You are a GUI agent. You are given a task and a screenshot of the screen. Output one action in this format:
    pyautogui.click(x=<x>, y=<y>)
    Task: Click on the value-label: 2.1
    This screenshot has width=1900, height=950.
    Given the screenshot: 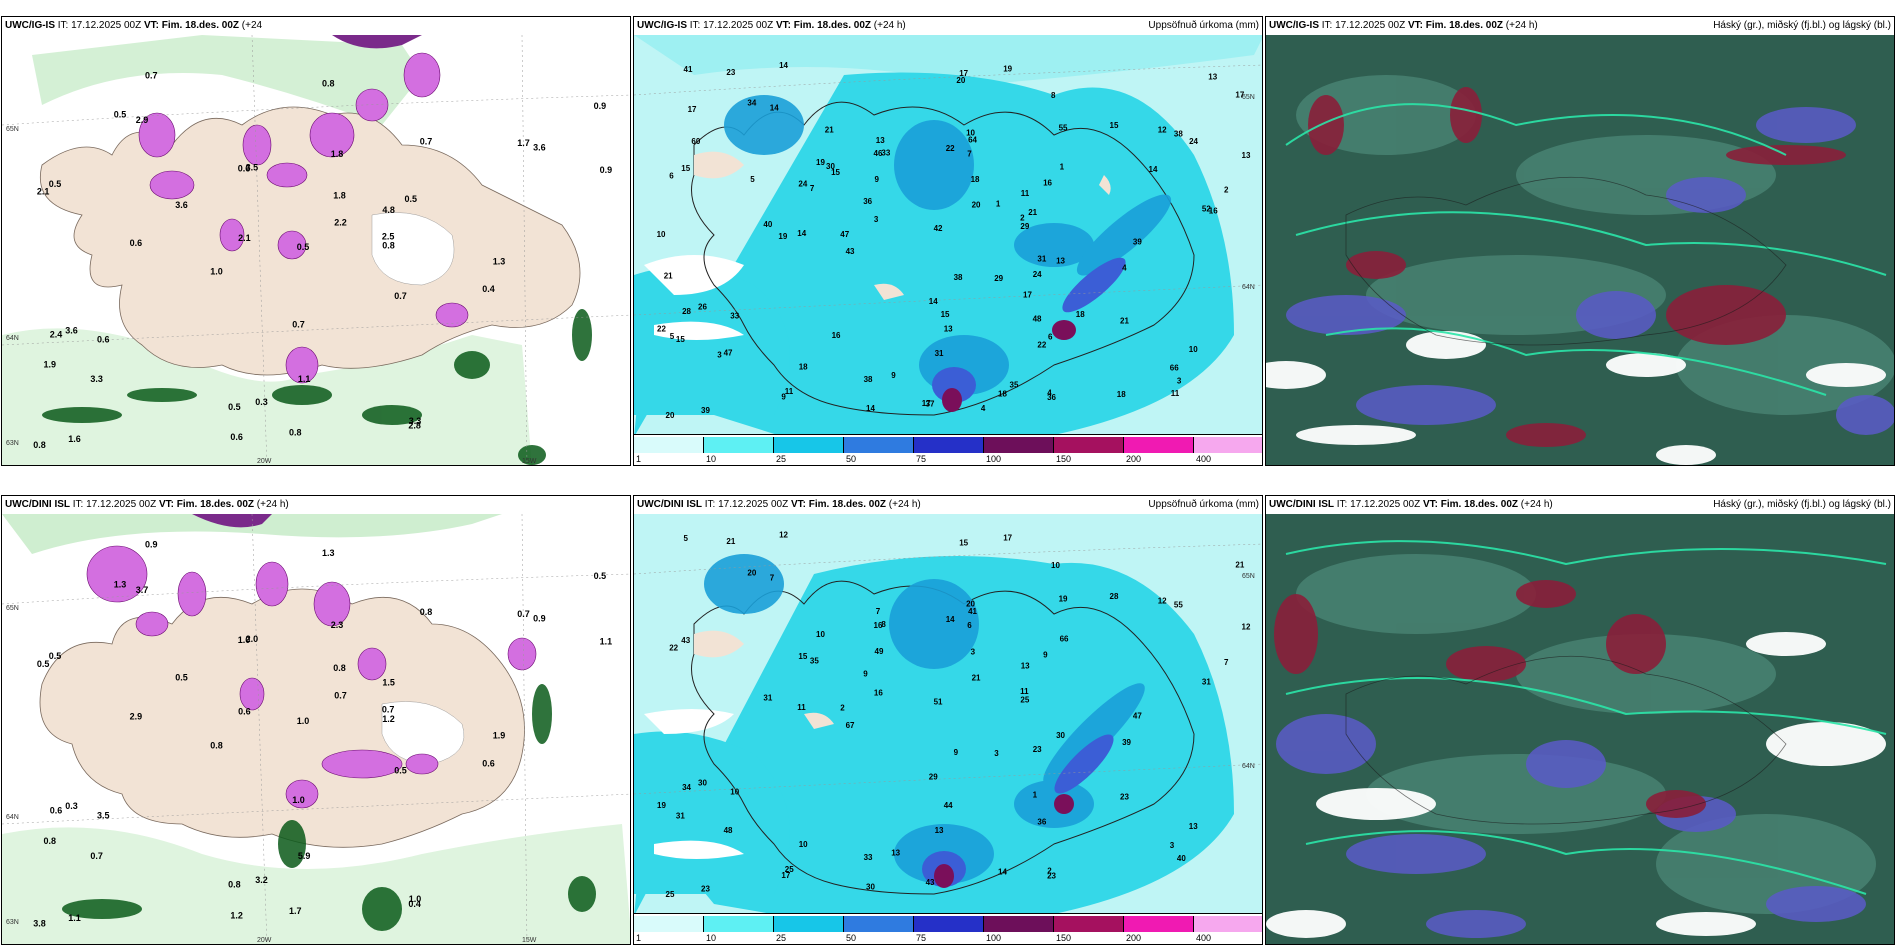 What is the action you would take?
    pyautogui.click(x=244, y=238)
    